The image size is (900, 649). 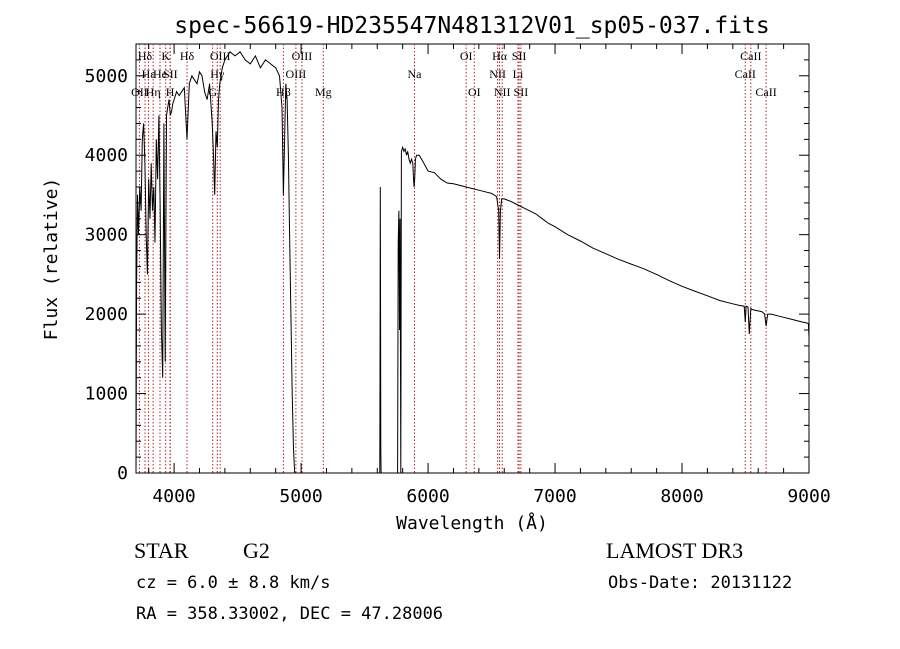 I want to click on y-tick-label-2000: 2000, so click(x=106, y=314).